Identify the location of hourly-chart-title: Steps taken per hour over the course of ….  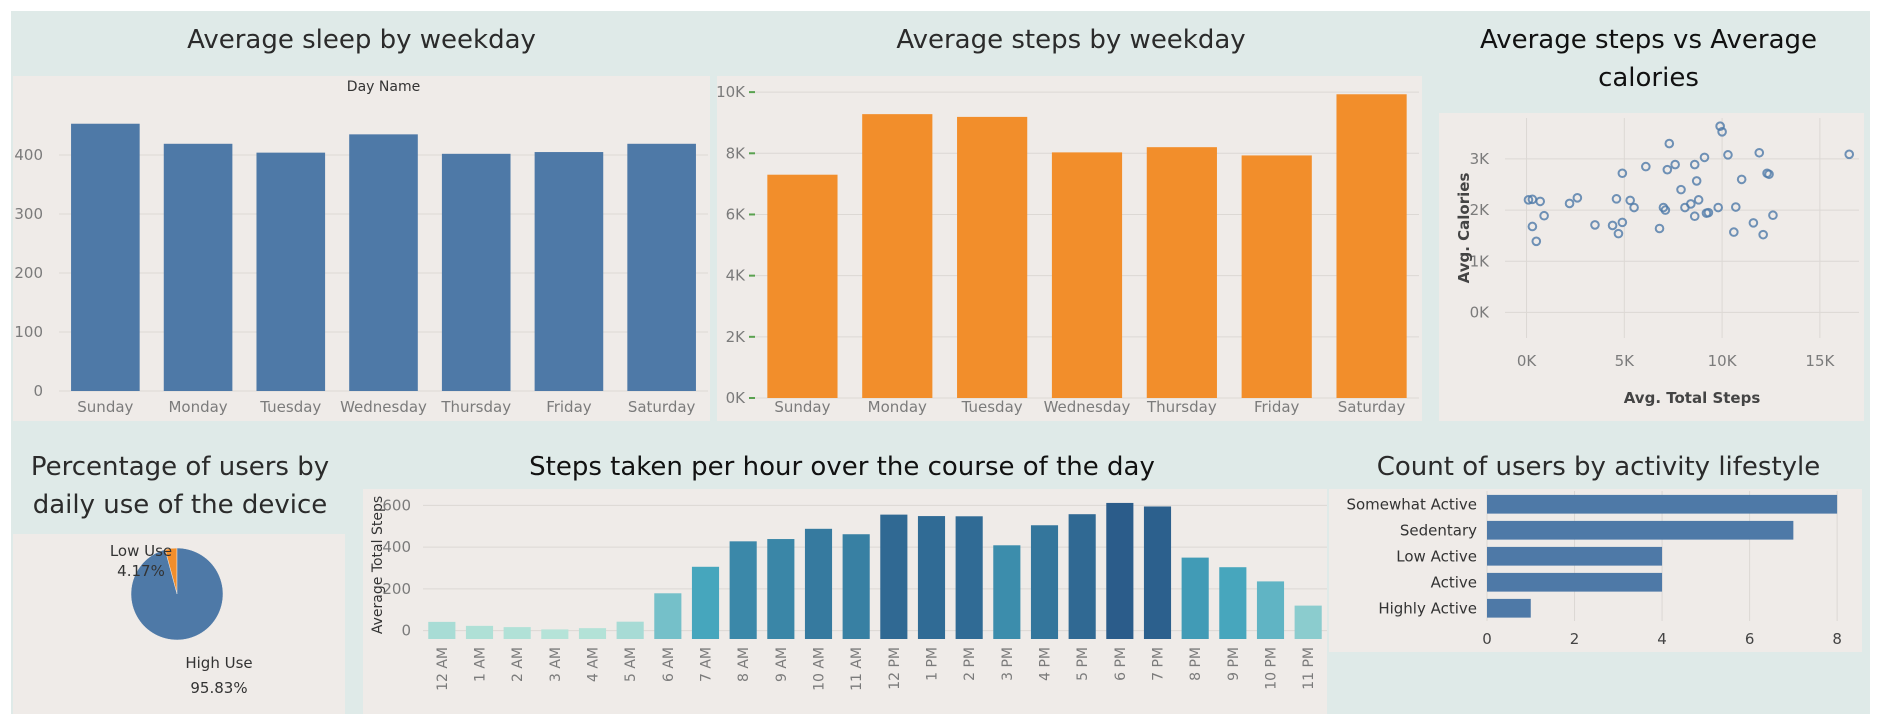
(842, 467).